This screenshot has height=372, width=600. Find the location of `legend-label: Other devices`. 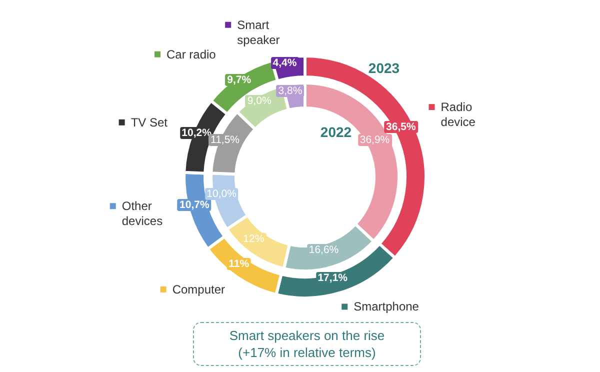

legend-label: Other devices is located at coordinates (142, 213).